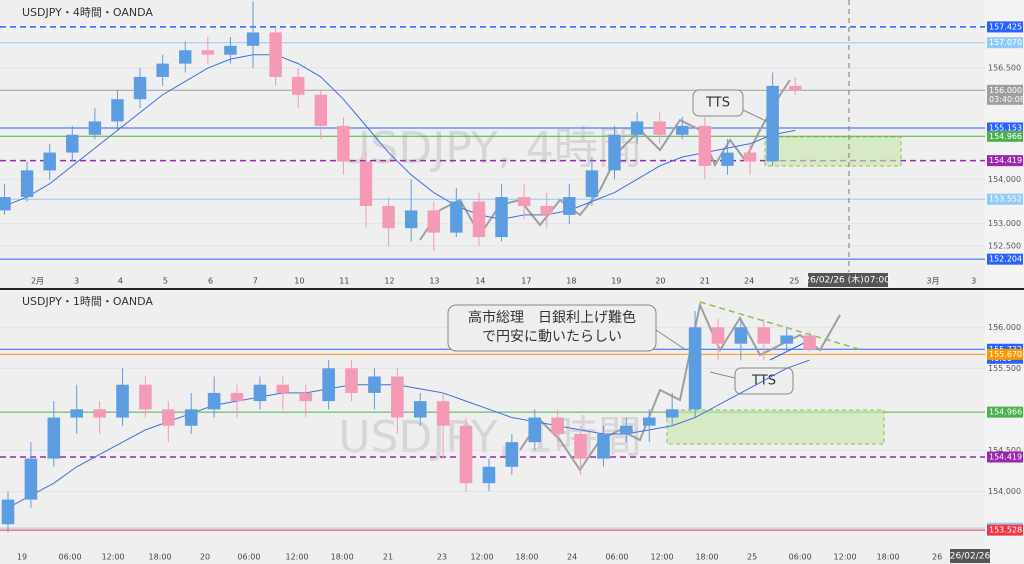 The height and width of the screenshot is (564, 1024). What do you see at coordinates (442, 557) in the screenshot?
I see `x-tick-label: 23` at bounding box center [442, 557].